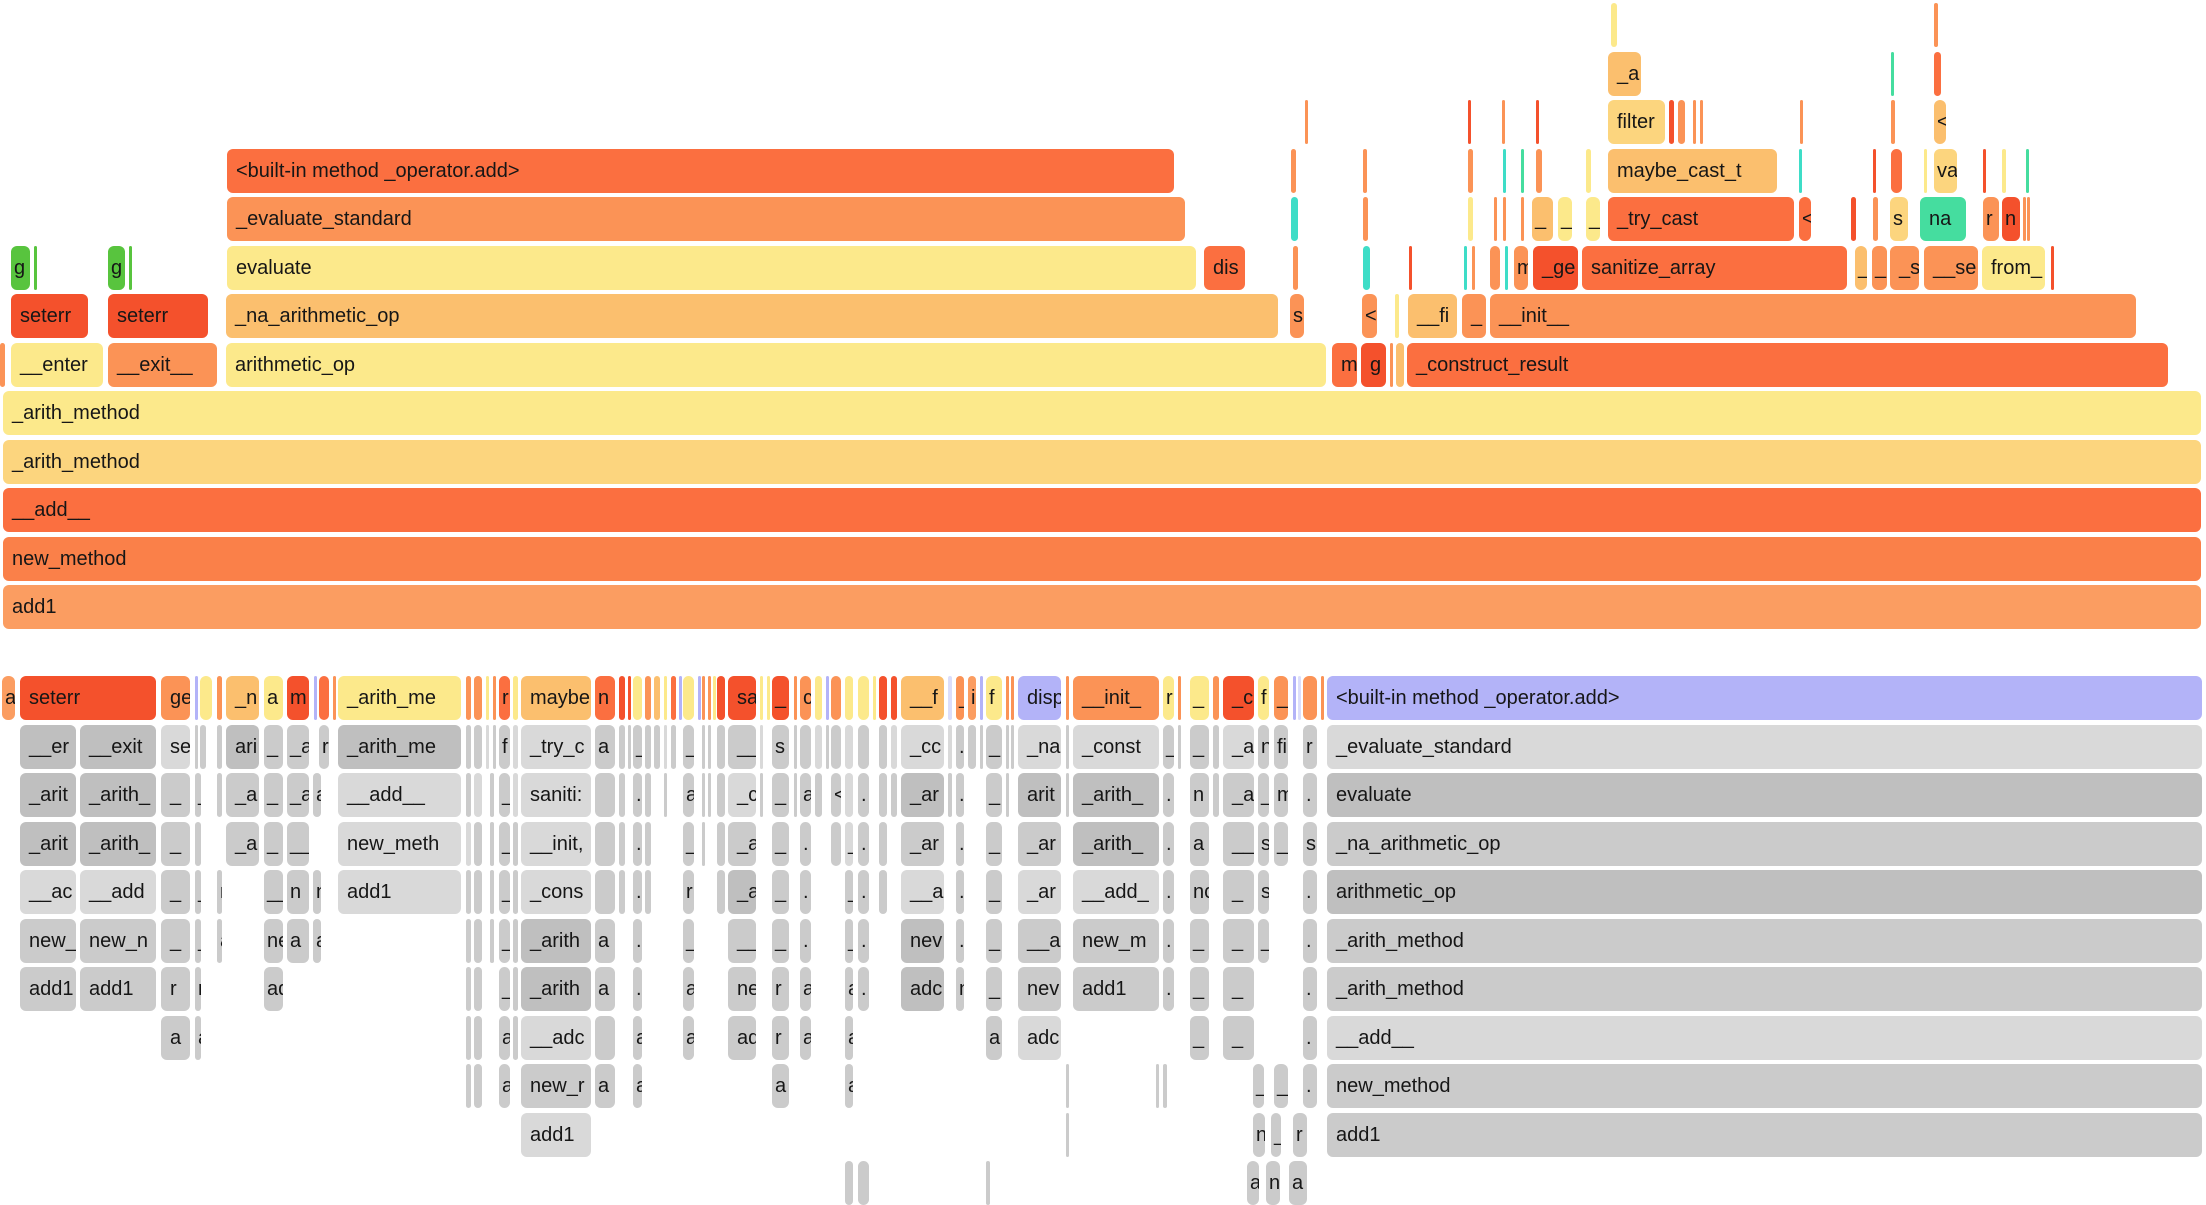 The width and height of the screenshot is (2206, 1205). I want to click on flame-frame: _a, so click(1238, 795).